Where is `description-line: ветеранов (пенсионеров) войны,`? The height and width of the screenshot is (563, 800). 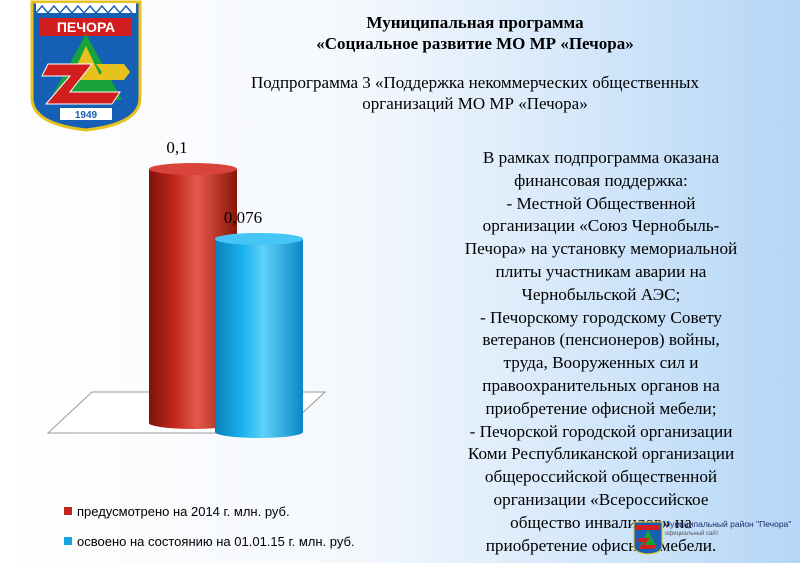 description-line: ветеранов (пенсионеров) войны, is located at coordinates (601, 340).